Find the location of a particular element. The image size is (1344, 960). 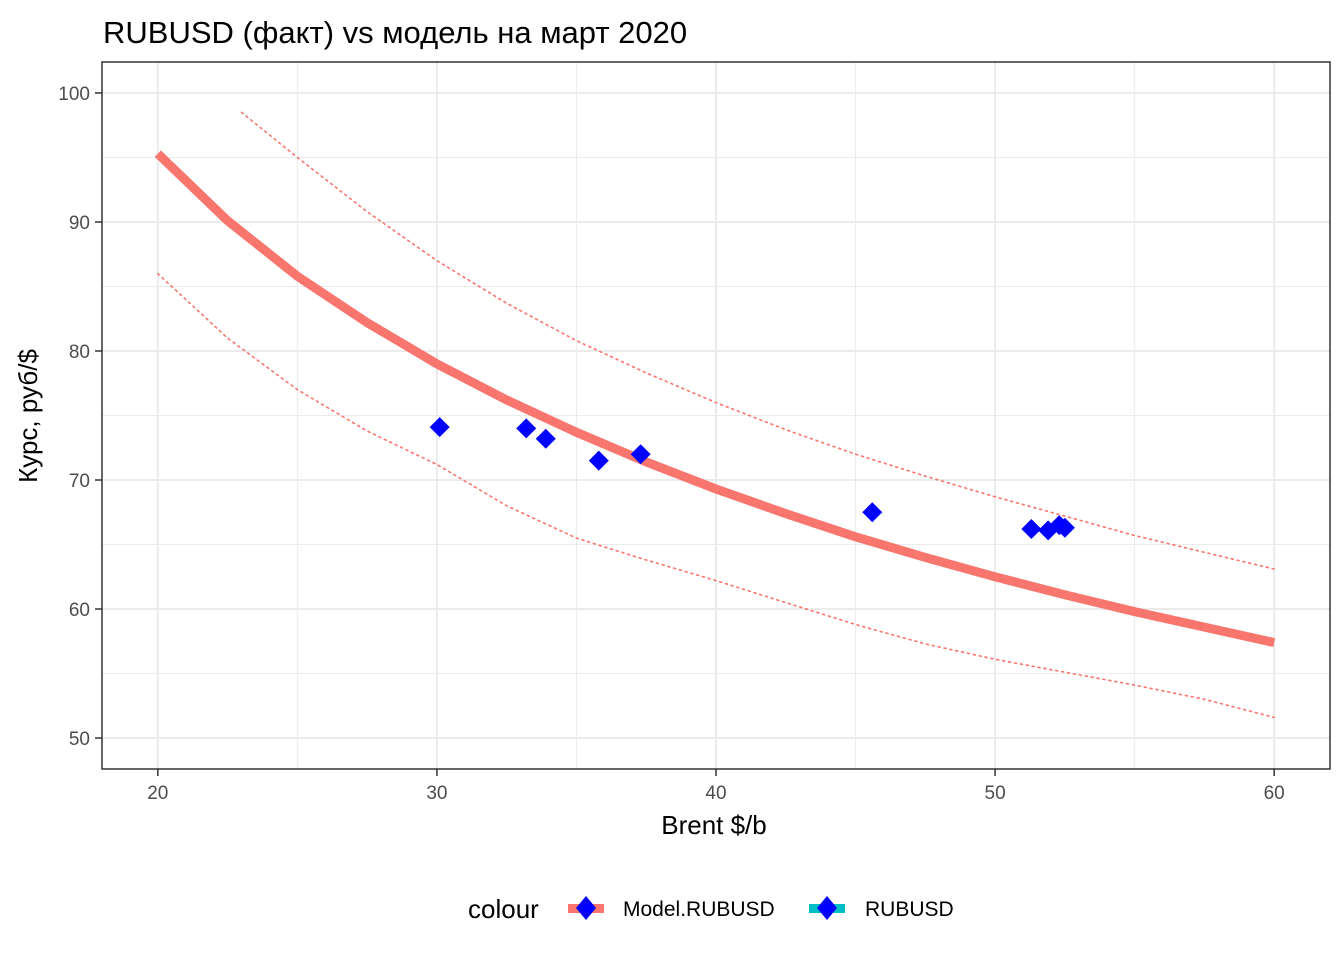

legend-label-model: Model.RUBUSD is located at coordinates (699, 909).